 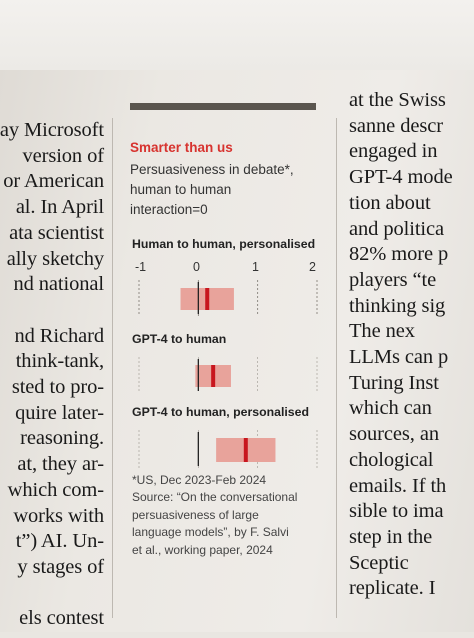 I want to click on series-label-3: GPT-4 to human, personalised, so click(x=220, y=412).